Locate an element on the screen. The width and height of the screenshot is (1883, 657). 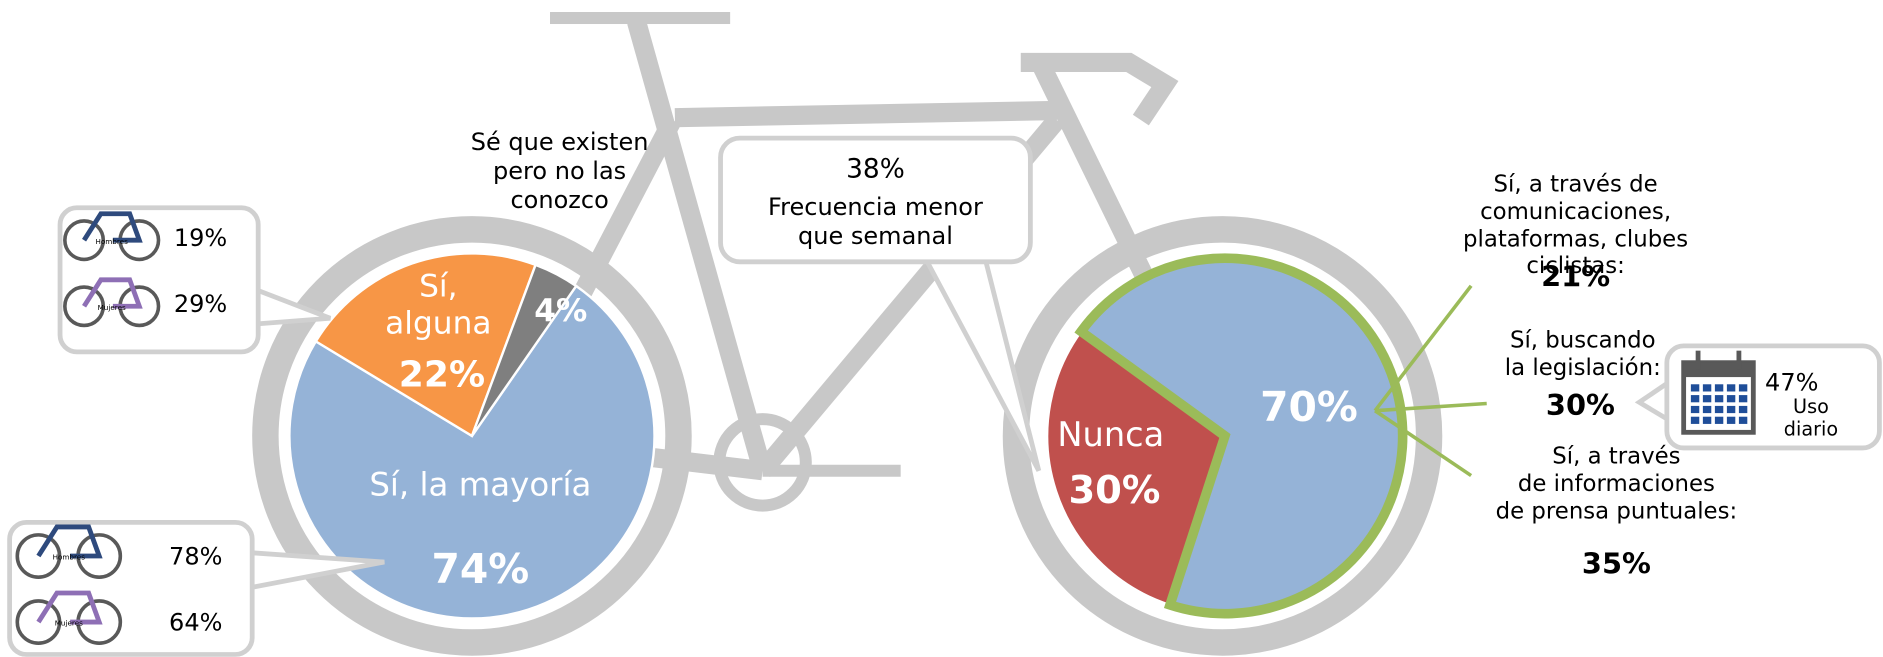
connector-lines is located at coordinates (1430, 381).